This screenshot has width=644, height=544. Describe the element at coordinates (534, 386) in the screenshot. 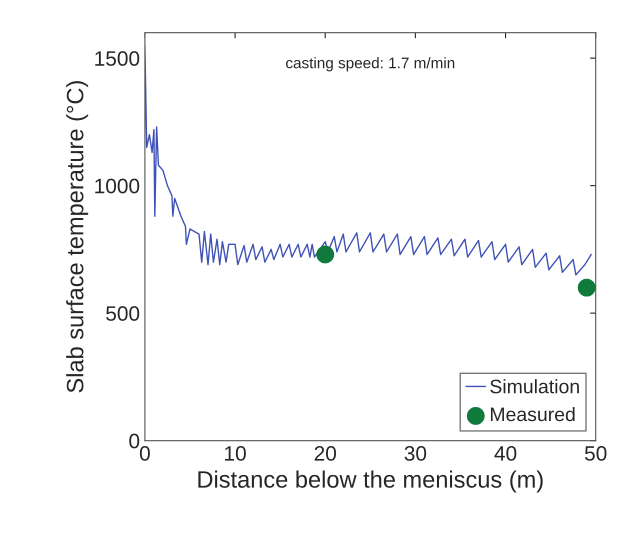

I see `legend-label: Simulation` at that location.